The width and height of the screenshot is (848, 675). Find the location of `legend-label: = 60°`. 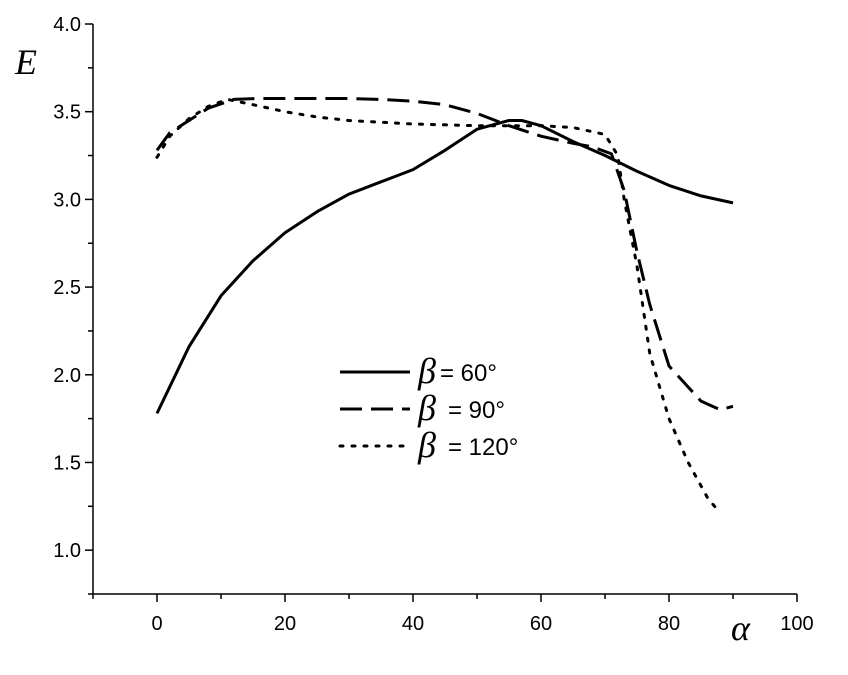

legend-label: = 60° is located at coordinates (468, 373).